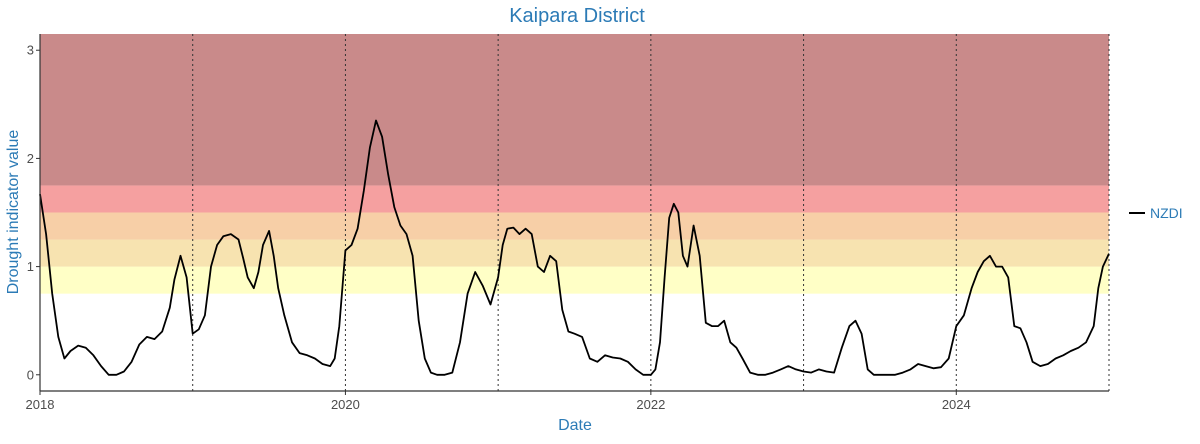  What do you see at coordinates (1166, 213) in the screenshot?
I see `legend-label-nzdi: NZDI` at bounding box center [1166, 213].